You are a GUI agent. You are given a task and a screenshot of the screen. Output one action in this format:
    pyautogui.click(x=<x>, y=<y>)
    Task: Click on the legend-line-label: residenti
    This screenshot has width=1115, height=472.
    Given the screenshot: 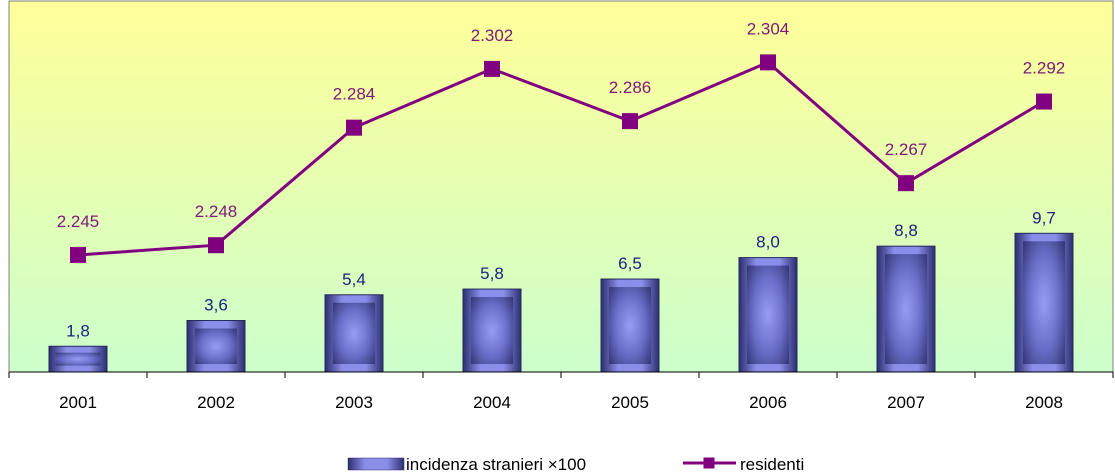 What is the action you would take?
    pyautogui.click(x=772, y=463)
    